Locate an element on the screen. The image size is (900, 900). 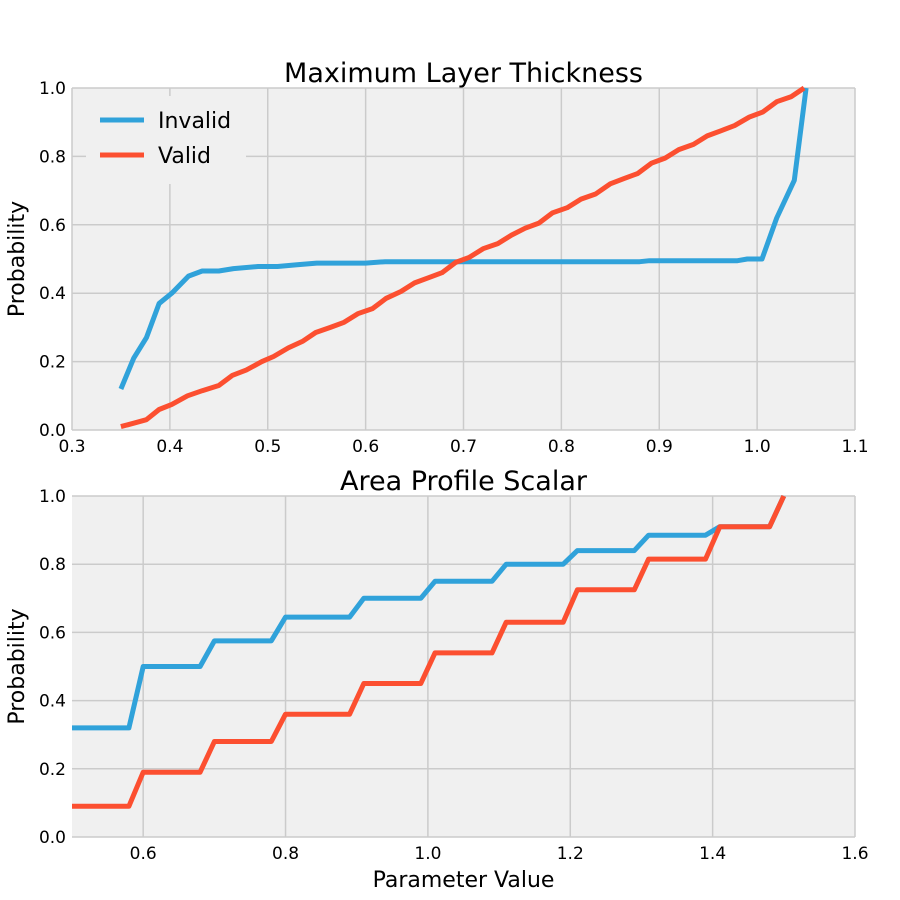
legend-label-valid: Valid is located at coordinates (184, 156).